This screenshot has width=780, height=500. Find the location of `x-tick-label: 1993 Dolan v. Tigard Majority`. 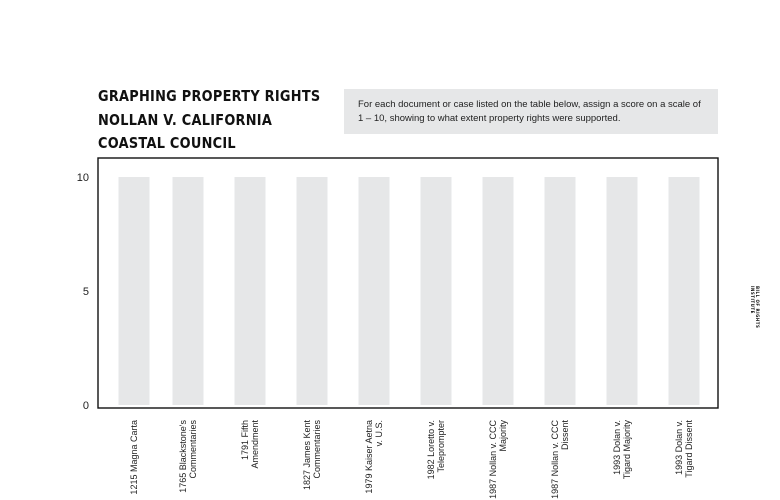

x-tick-label: 1993 Dolan v. Tigard Majority is located at coordinates (622, 450).